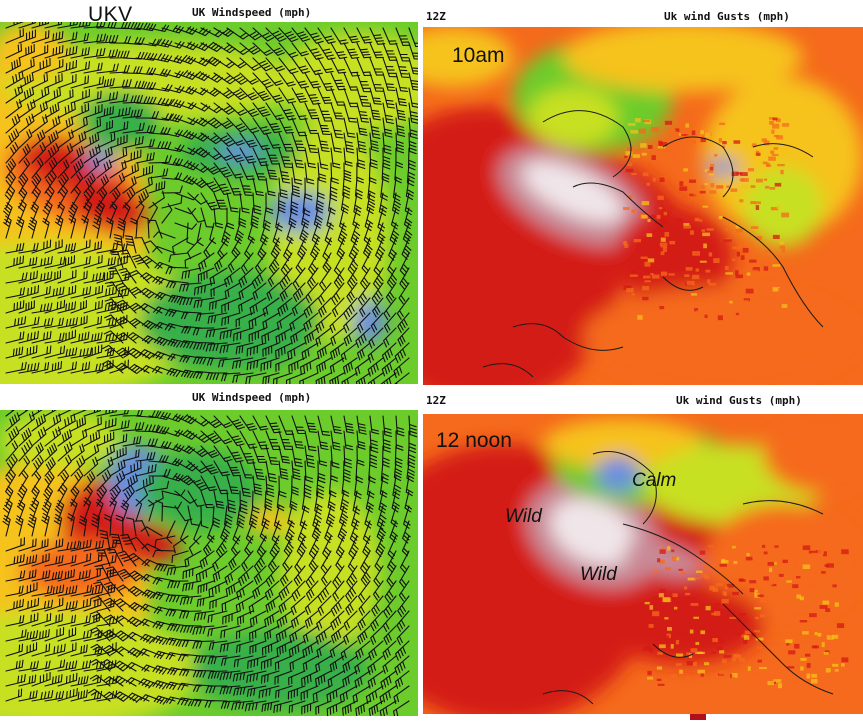 This screenshot has height=722, width=863. I want to click on gust-10am-run-time: 12Z, so click(436, 16).